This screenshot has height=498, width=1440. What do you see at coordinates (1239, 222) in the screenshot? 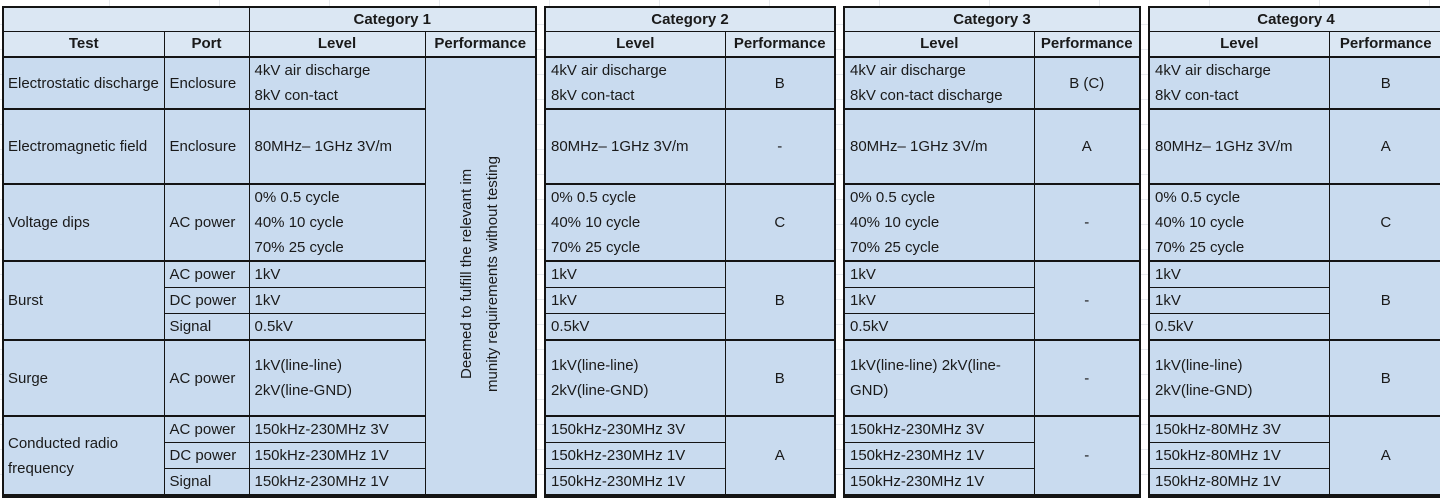
I see `level-dips-cat4: 0% 0.5 cycle 40% 10 cycle 70% 25 cycle` at bounding box center [1239, 222].